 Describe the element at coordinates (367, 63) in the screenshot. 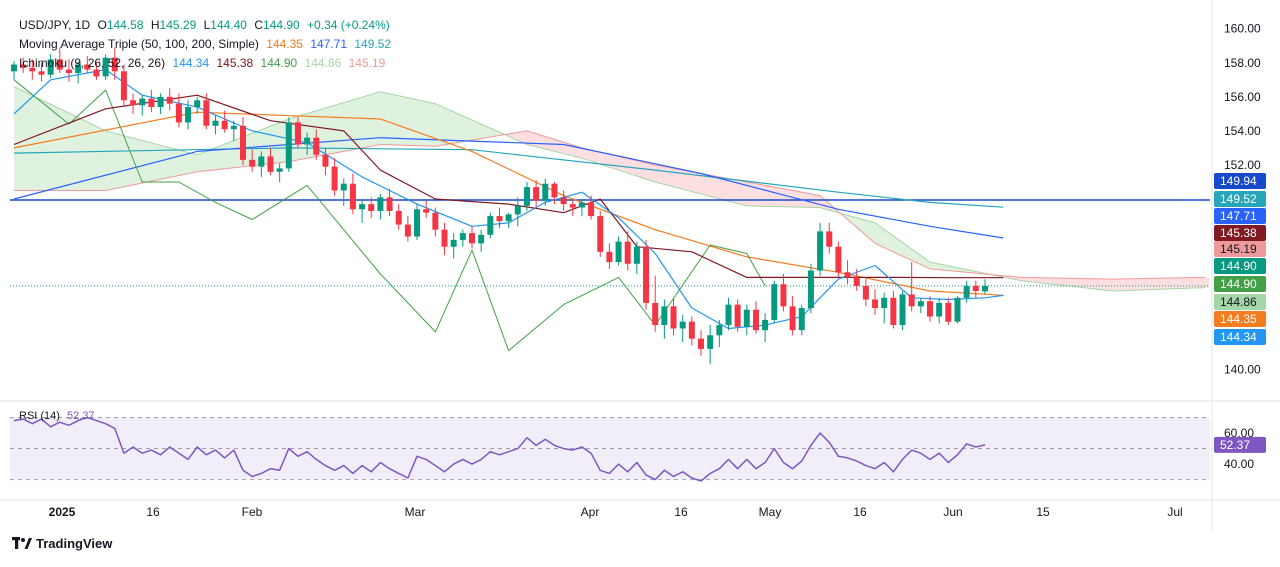

I see `legend-span-b-value: 145.19` at that location.